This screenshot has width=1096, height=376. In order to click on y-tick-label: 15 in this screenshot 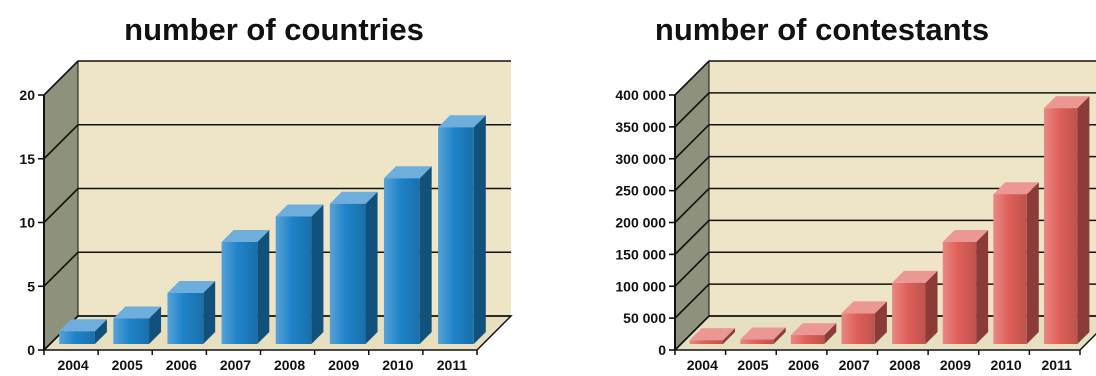, I will do `click(27, 159)`.